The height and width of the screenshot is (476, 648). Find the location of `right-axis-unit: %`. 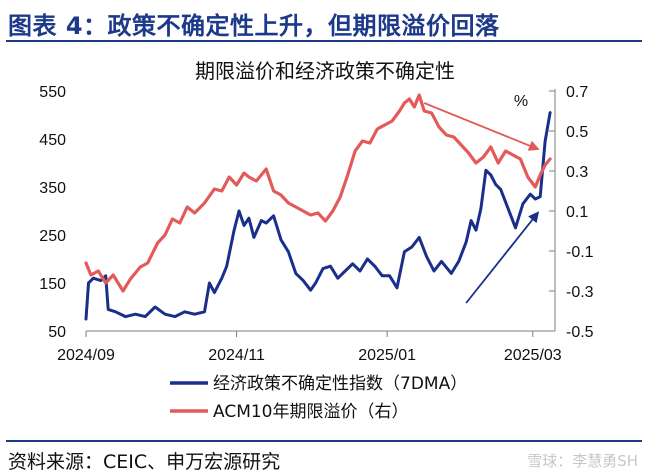

right-axis-unit: % is located at coordinates (521, 101).